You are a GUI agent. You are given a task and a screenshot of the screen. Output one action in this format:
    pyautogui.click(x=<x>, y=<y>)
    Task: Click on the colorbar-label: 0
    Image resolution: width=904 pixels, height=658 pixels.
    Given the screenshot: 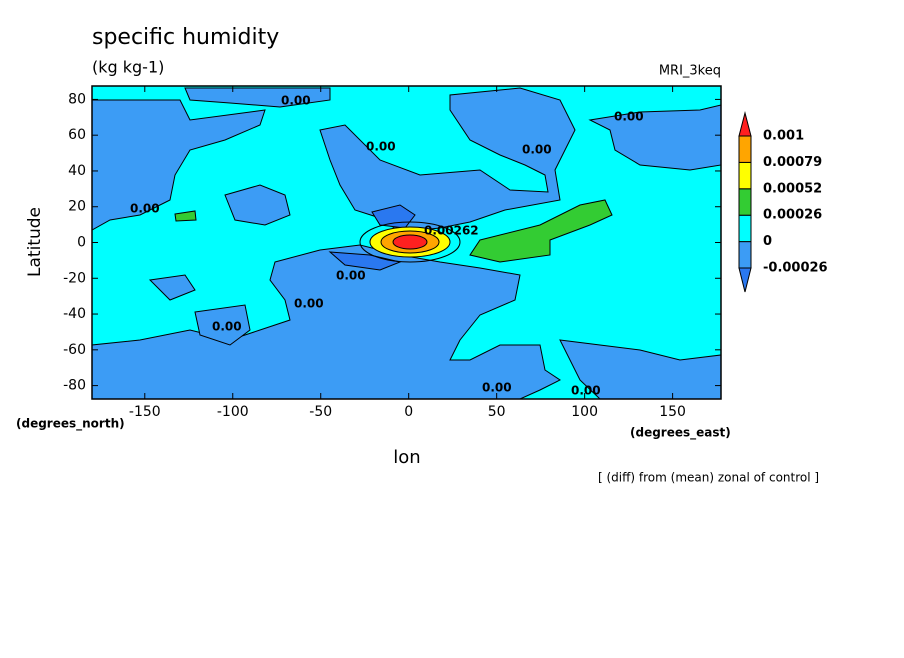 What is the action you would take?
    pyautogui.click(x=767, y=241)
    